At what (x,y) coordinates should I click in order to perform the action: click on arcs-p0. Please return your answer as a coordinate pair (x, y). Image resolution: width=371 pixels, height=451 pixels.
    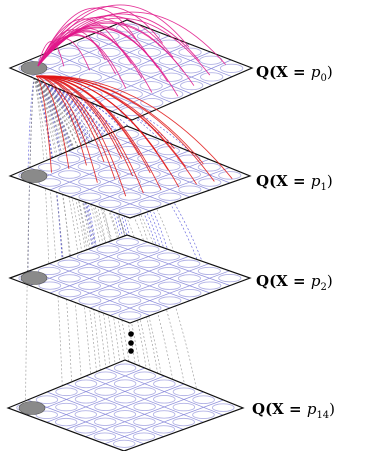
    Looking at the image, I should click on (132, 50).